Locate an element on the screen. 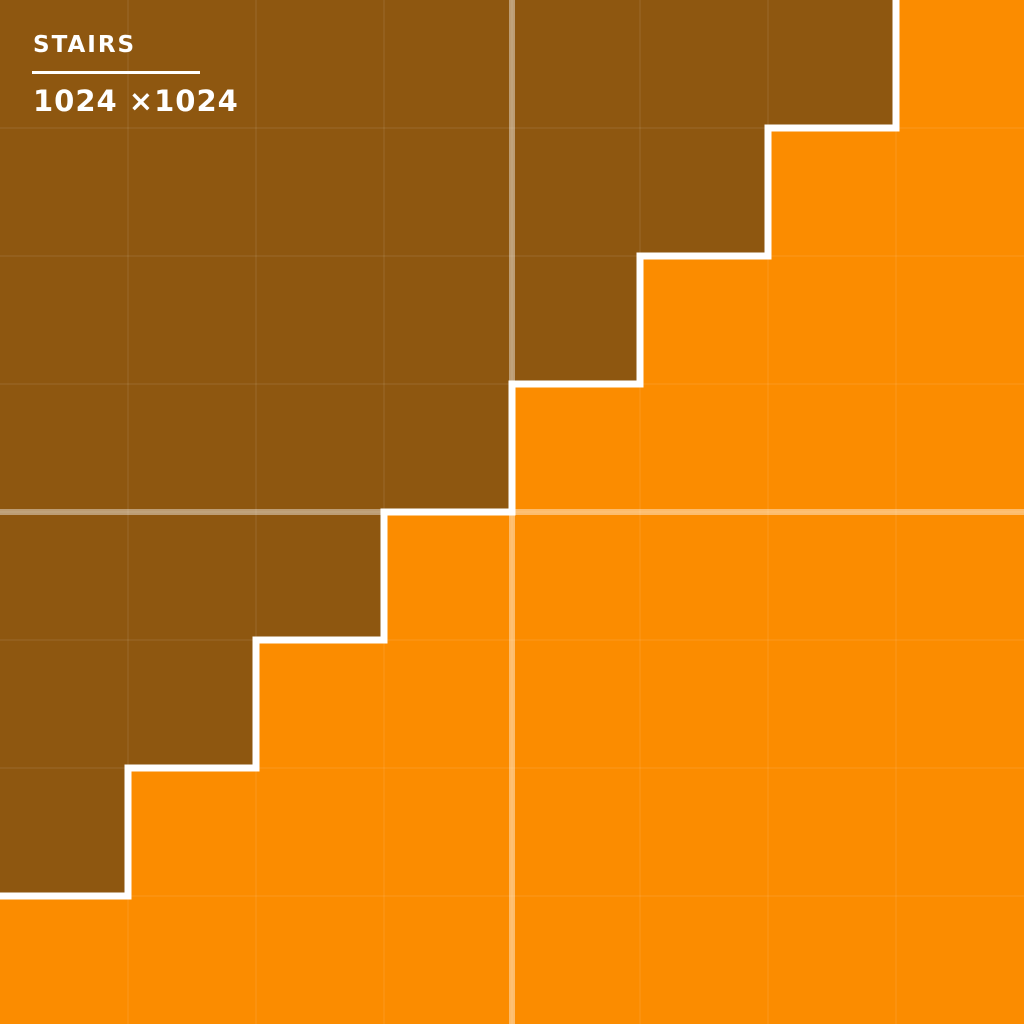 The height and width of the screenshot is (1024, 1024). title-underline is located at coordinates (116, 72).